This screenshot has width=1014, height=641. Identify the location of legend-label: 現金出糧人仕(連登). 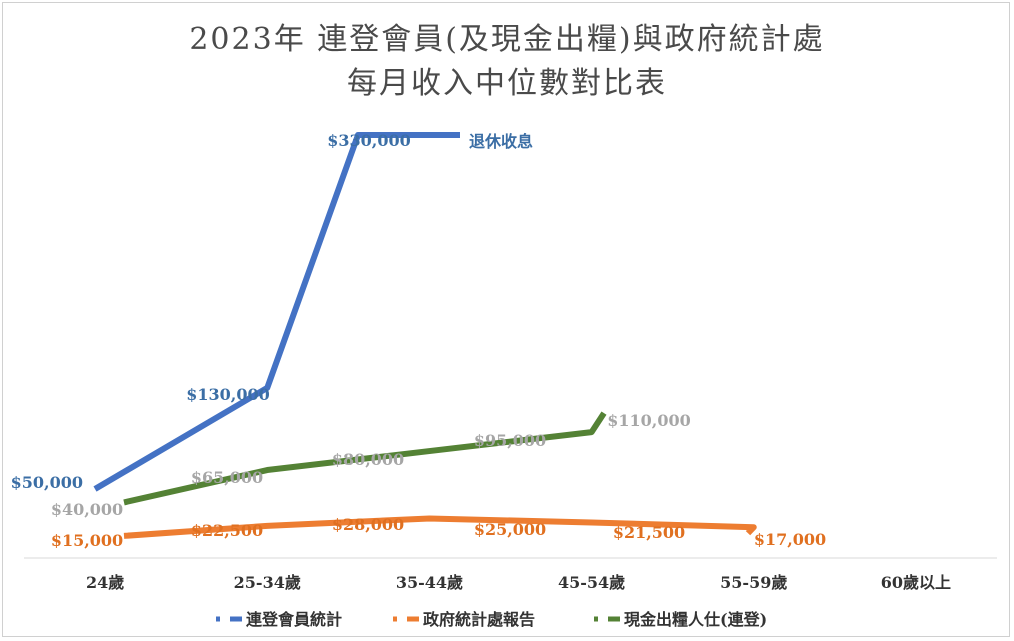
(695, 619).